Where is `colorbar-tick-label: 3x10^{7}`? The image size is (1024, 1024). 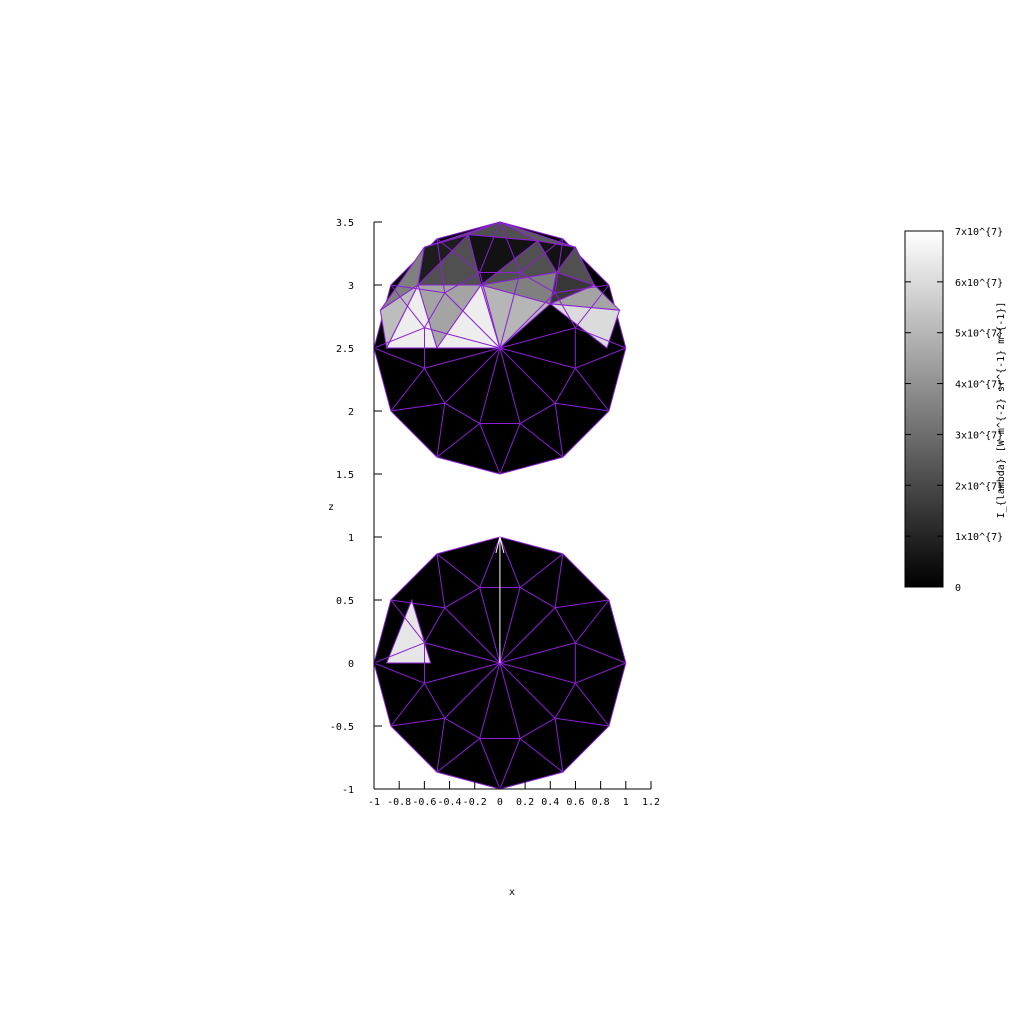 colorbar-tick-label: 3x10^{7} is located at coordinates (979, 435).